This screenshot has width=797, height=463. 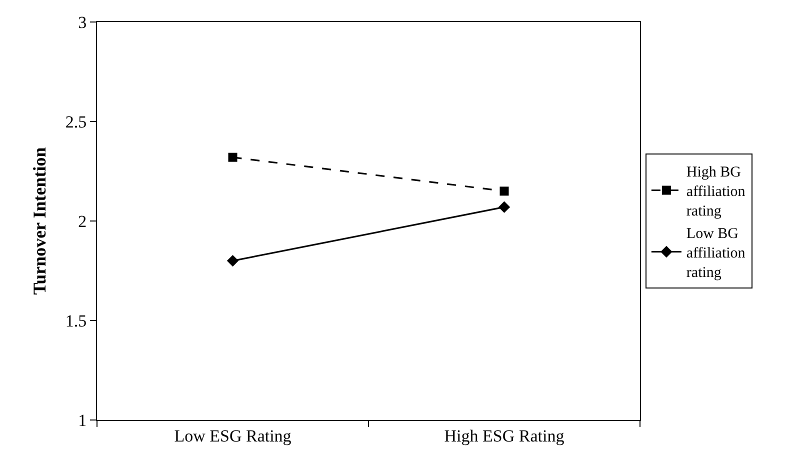 What do you see at coordinates (40, 221) in the screenshot?
I see `y-axis-title: Turnover Intention` at bounding box center [40, 221].